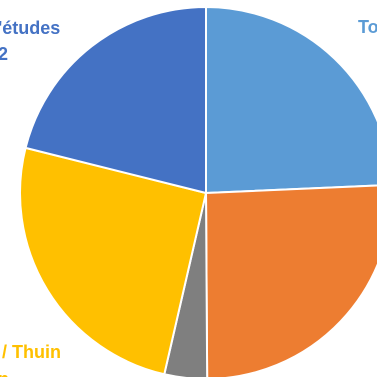 This screenshot has height=377, width=377. What do you see at coordinates (367, 27) in the screenshot?
I see `slice-label-1: To` at bounding box center [367, 27].